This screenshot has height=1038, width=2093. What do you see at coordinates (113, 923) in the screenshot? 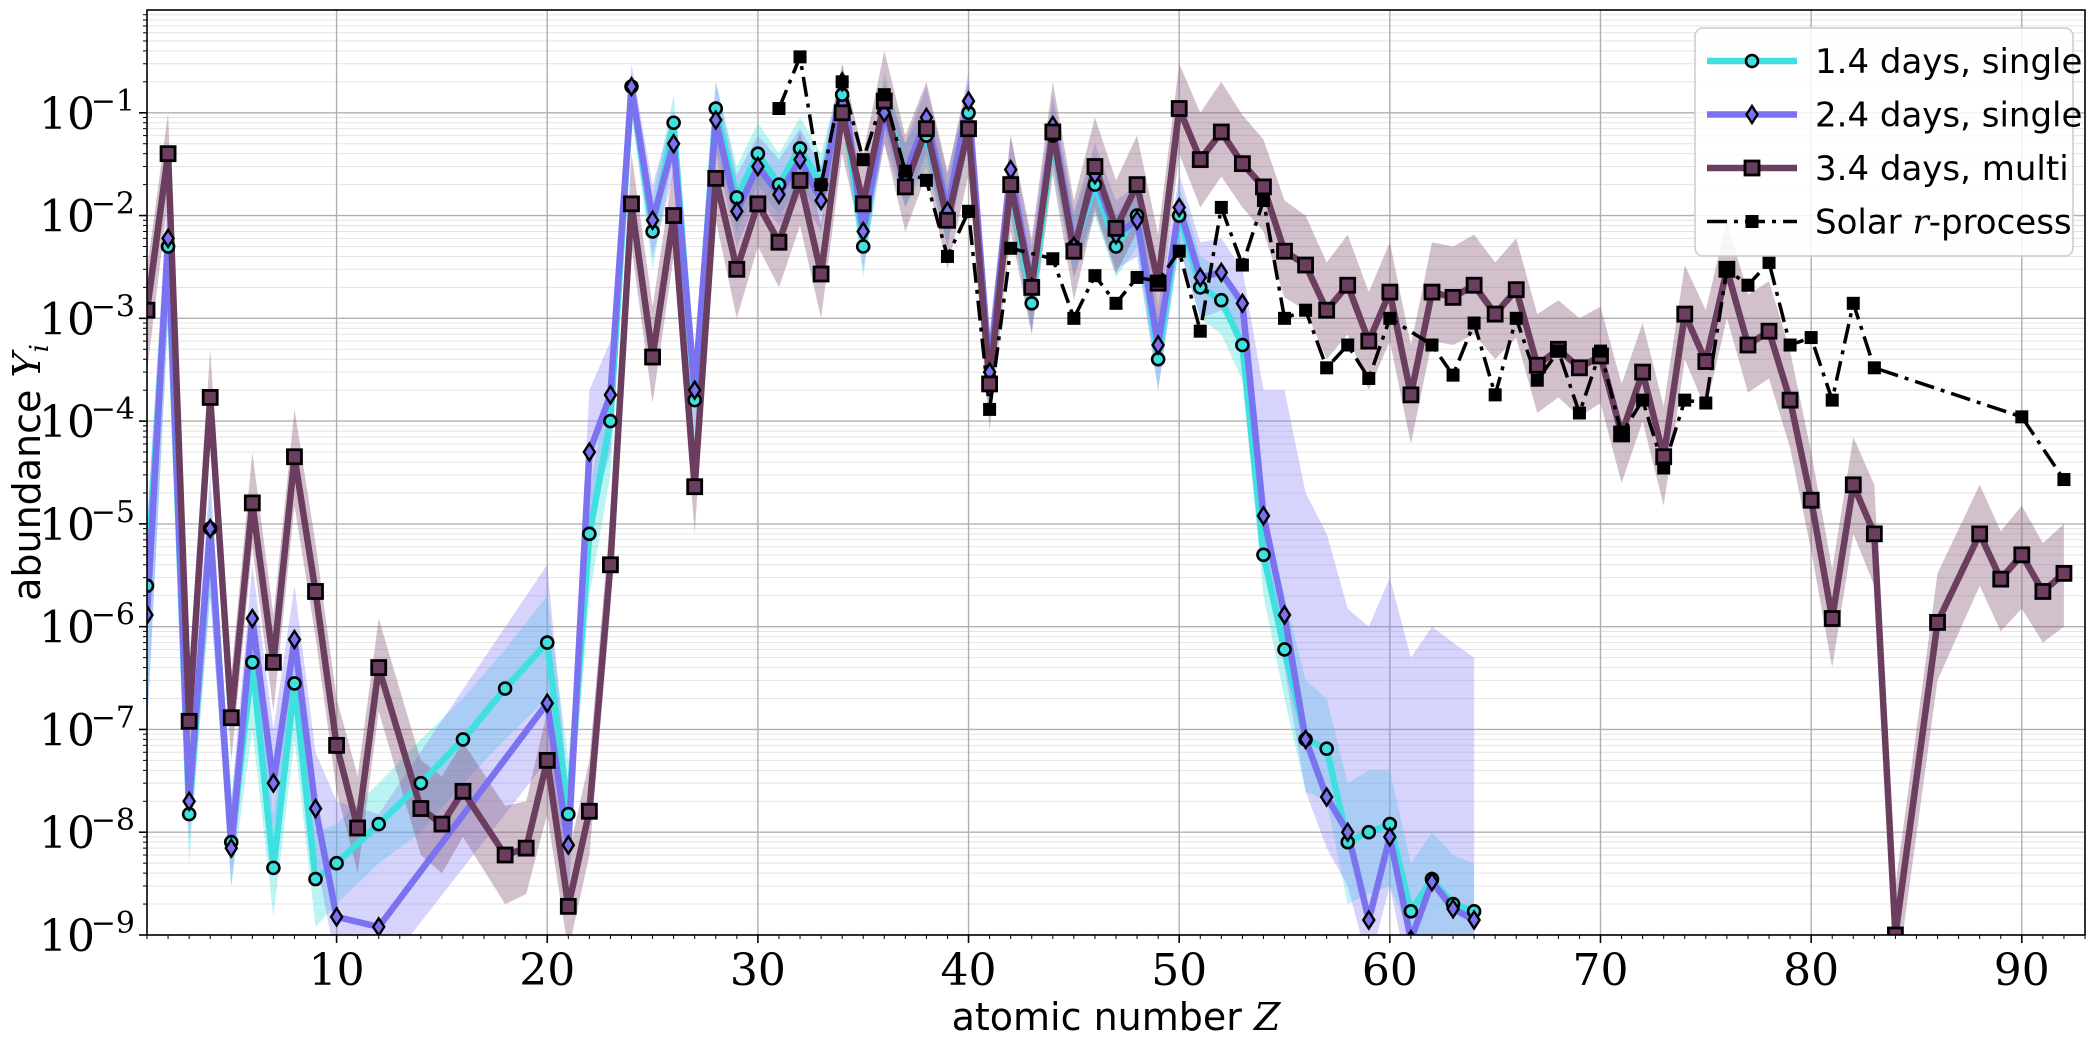
I see `y-tick-exponent: −9` at bounding box center [113, 923].